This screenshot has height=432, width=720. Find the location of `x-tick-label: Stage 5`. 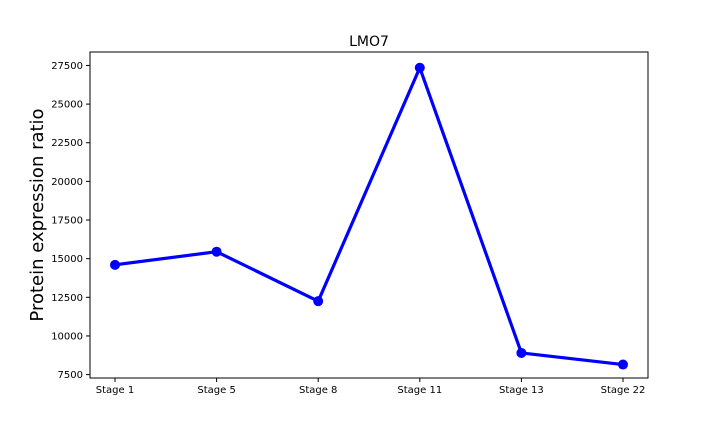

x-tick-label: Stage 5 is located at coordinates (216, 390).